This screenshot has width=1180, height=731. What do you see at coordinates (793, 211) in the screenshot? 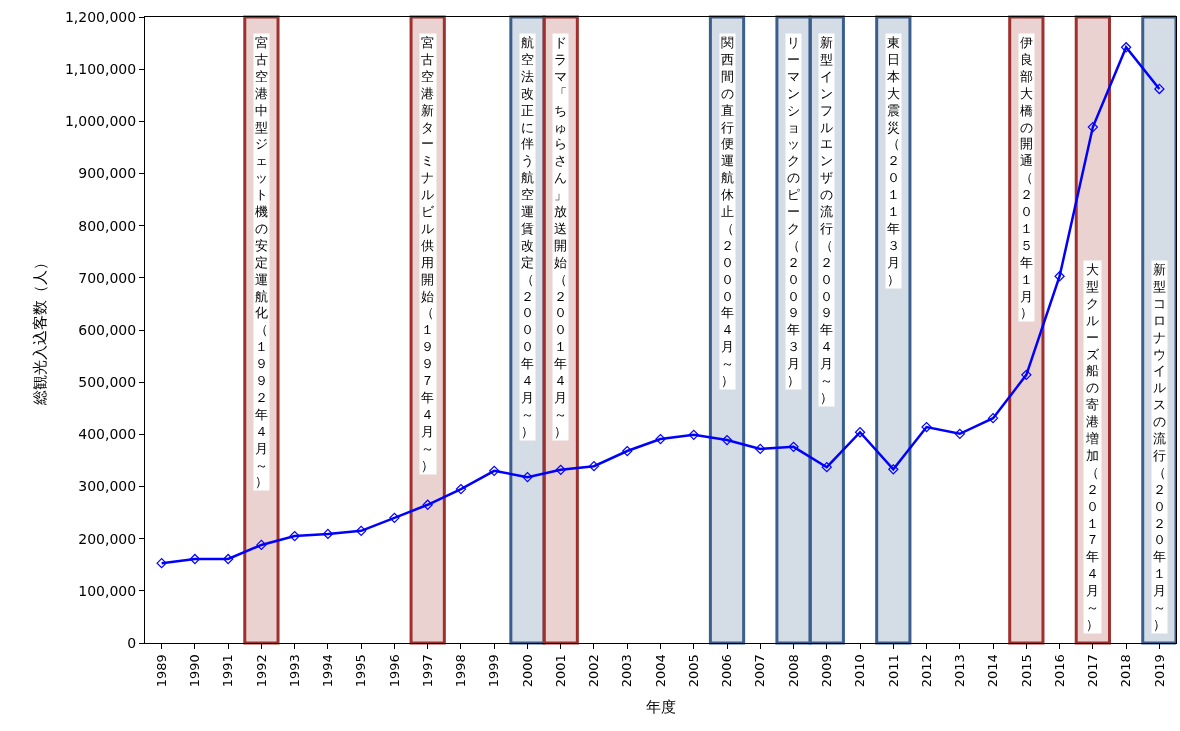
I see `text: リーマンショックのピーク（２００９年３月）` at bounding box center [793, 211].